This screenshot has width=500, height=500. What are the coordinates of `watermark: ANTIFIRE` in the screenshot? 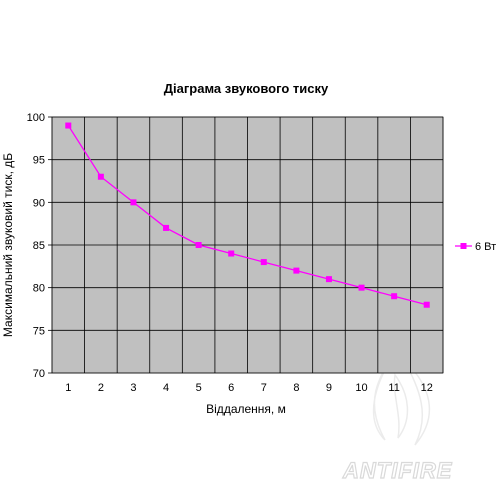 It's located at (397, 414).